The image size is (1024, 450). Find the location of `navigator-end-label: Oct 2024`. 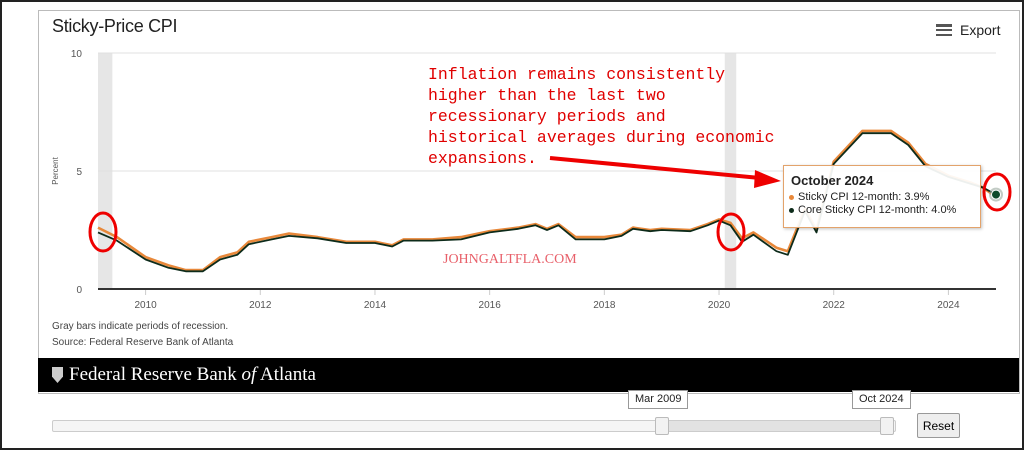

navigator-end-label: Oct 2024 is located at coordinates (881, 399).